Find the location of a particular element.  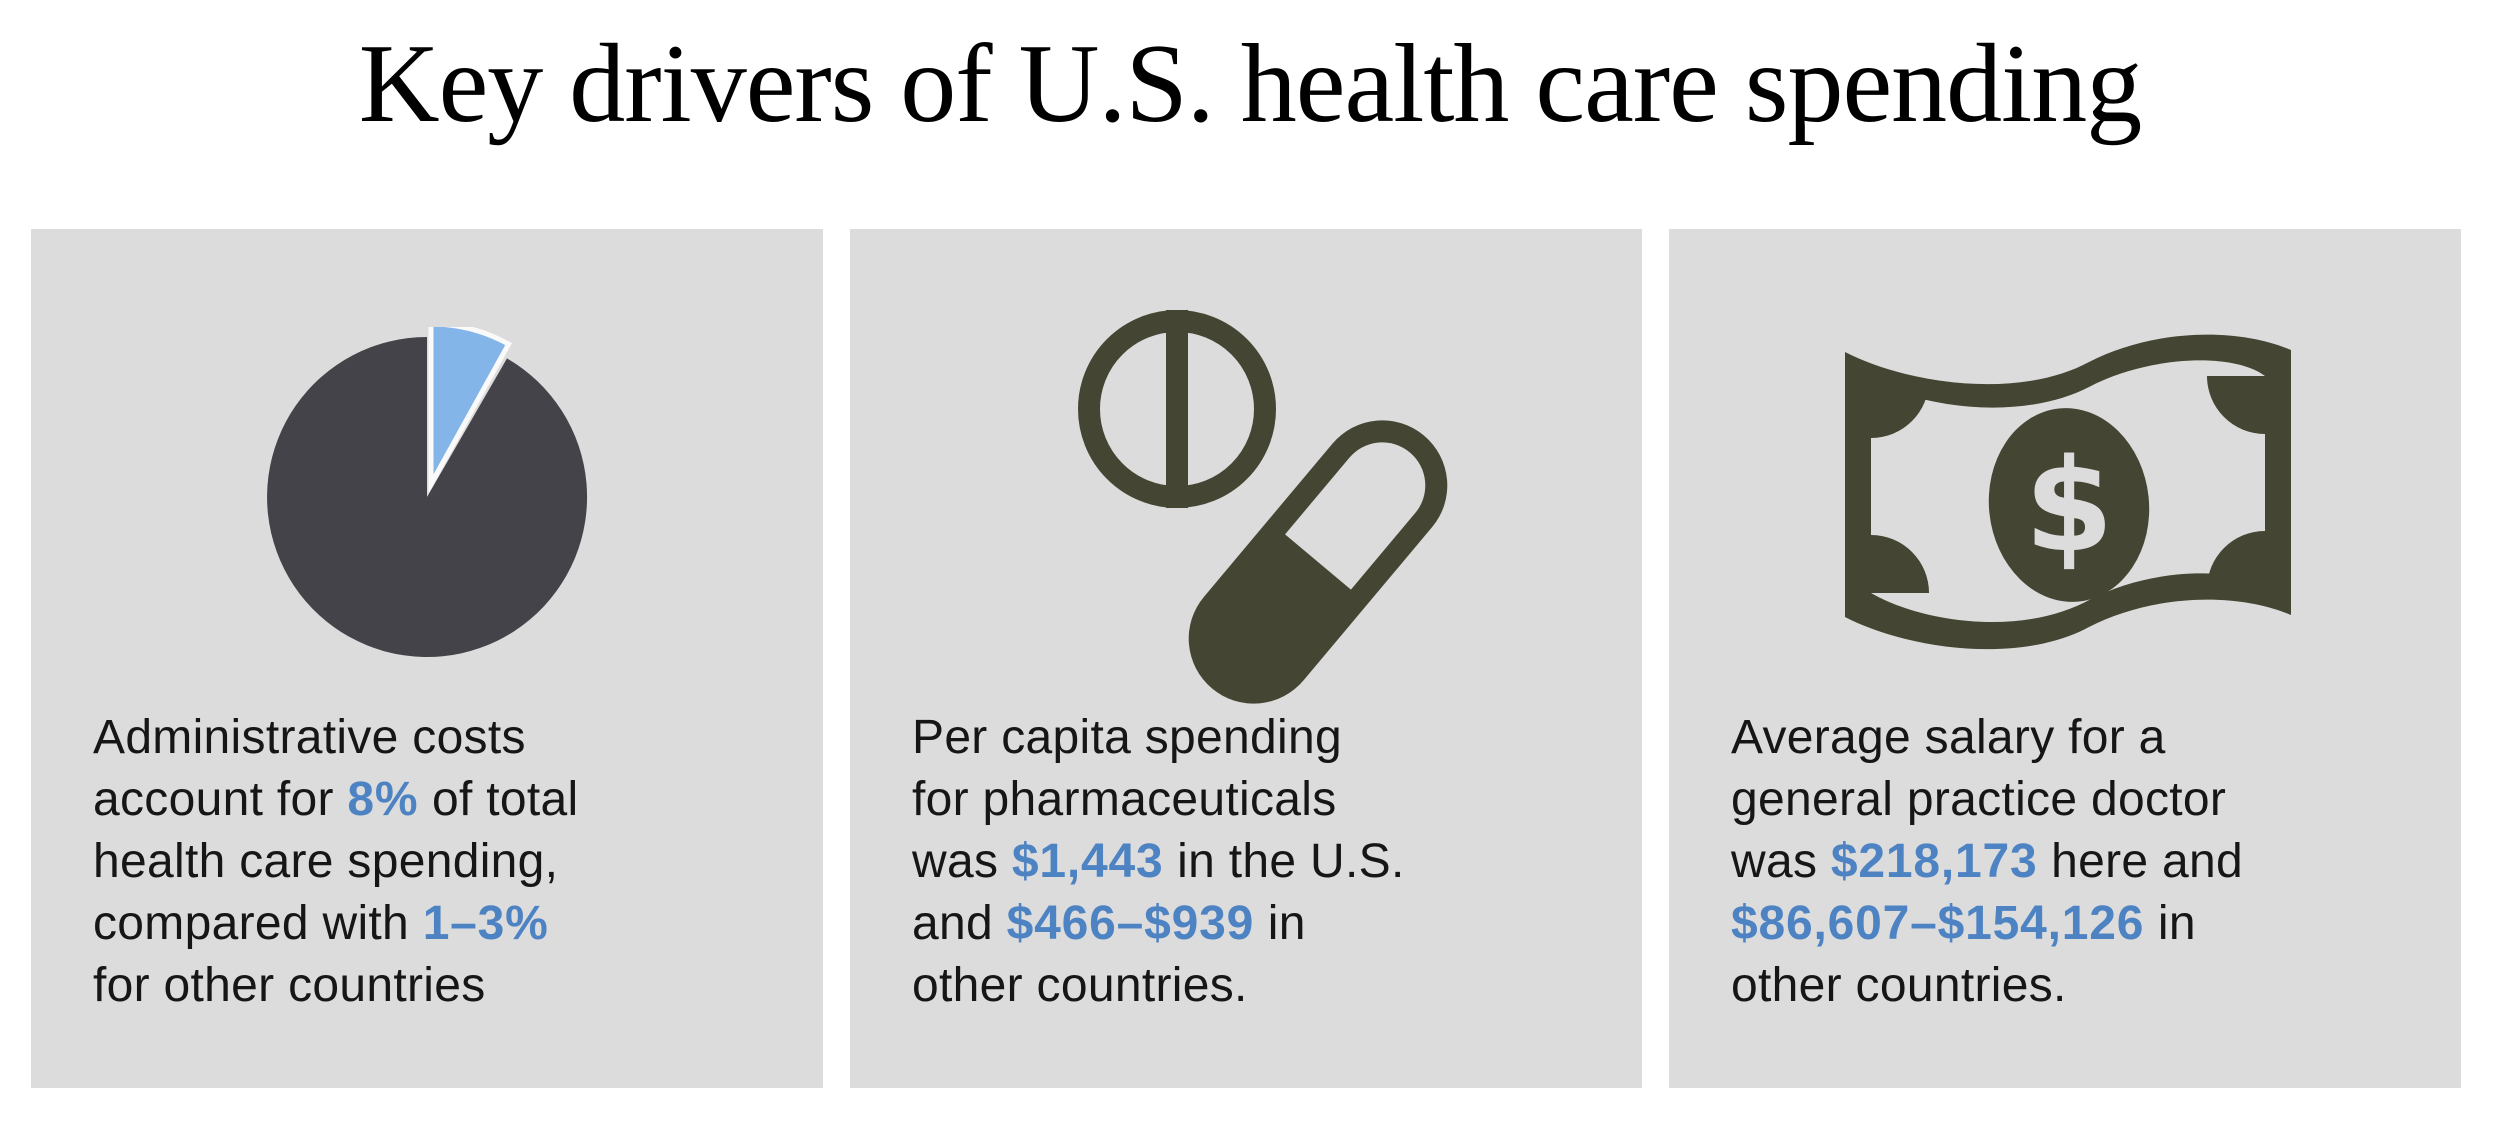

text-segment: here and is located at coordinates (2140, 861).